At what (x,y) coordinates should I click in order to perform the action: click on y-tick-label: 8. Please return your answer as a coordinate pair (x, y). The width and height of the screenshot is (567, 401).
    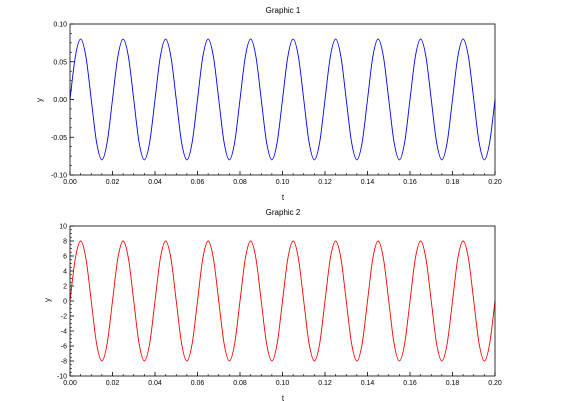
    Looking at the image, I should click on (65, 242).